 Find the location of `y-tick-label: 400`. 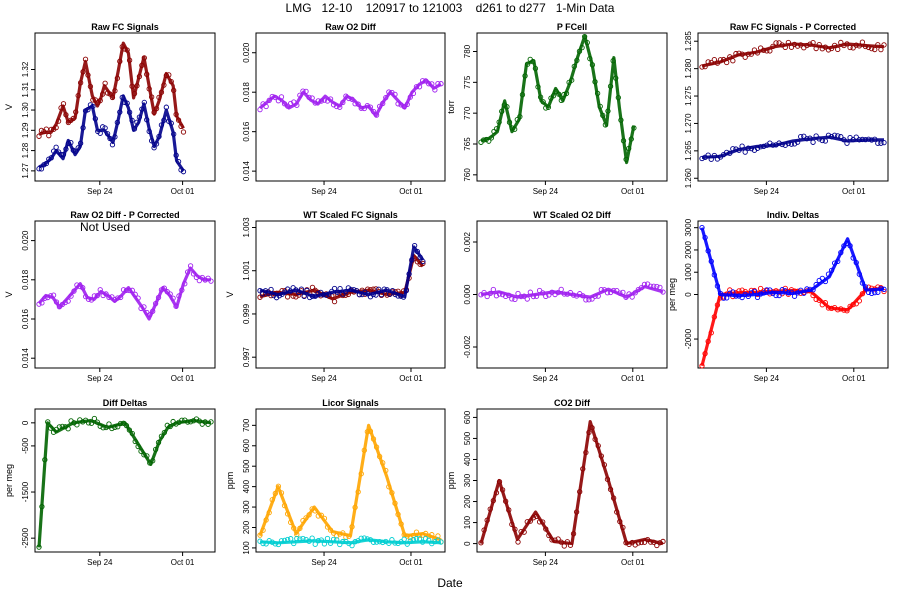

y-tick-label: 400 is located at coordinates (467, 459).